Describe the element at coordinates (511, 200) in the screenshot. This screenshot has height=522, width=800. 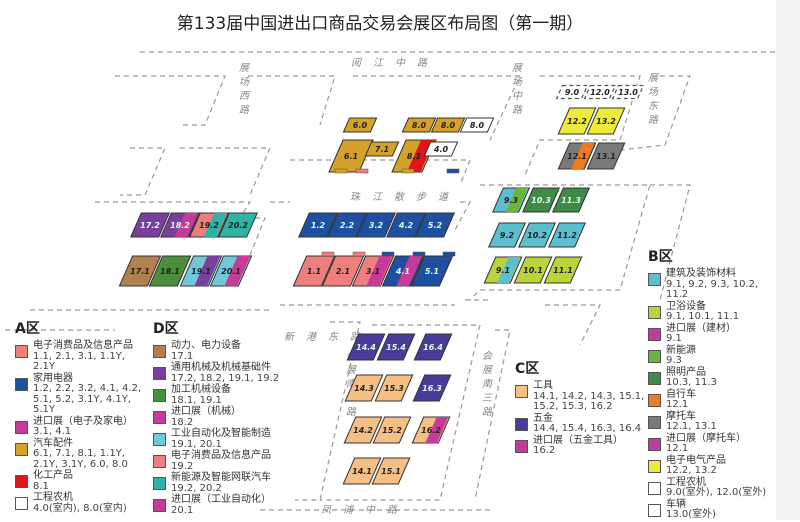
I see `hall-9.3: 9.3` at that location.